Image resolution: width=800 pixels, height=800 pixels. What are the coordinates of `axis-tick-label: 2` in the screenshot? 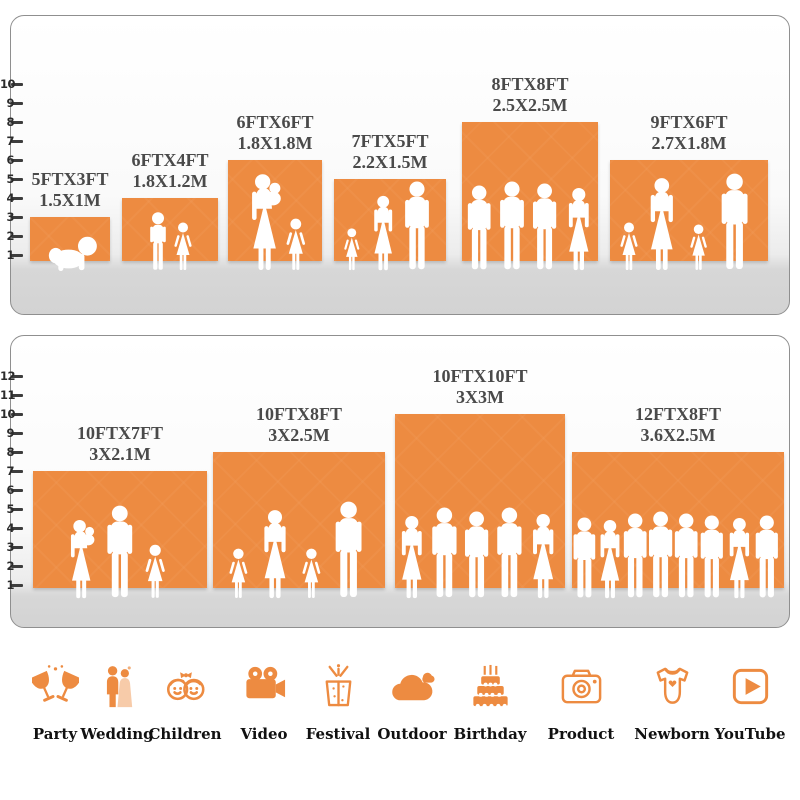 It's located at (10, 566).